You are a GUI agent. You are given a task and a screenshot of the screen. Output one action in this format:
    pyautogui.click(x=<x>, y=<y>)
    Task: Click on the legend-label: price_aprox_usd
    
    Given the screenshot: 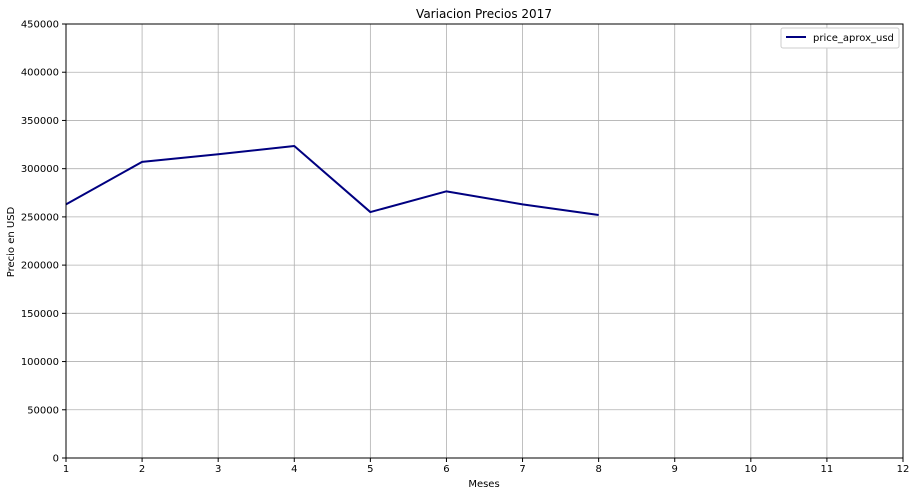 What is the action you would take?
    pyautogui.click(x=853, y=38)
    